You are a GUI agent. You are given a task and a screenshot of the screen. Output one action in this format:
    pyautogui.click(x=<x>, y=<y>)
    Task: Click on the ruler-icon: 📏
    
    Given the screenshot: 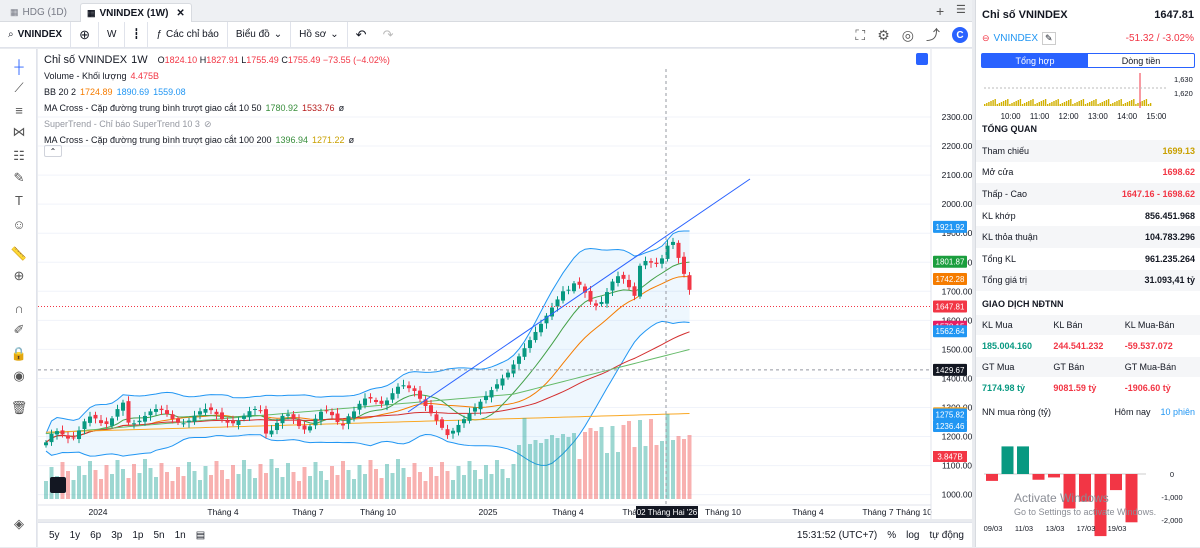 What is the action you would take?
    pyautogui.click(x=19, y=254)
    